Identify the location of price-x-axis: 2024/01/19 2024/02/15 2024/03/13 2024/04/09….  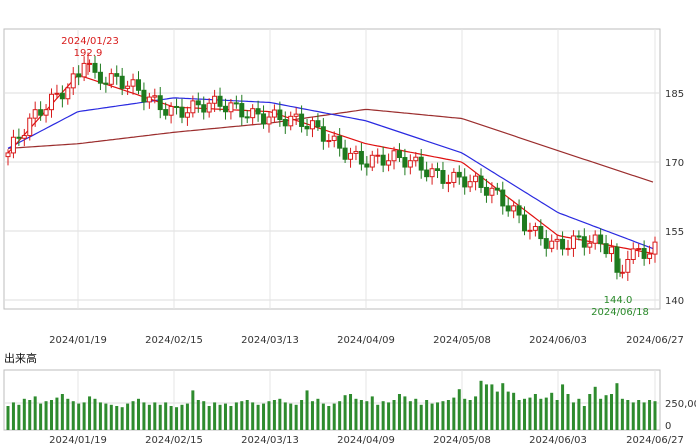
(366, 340).